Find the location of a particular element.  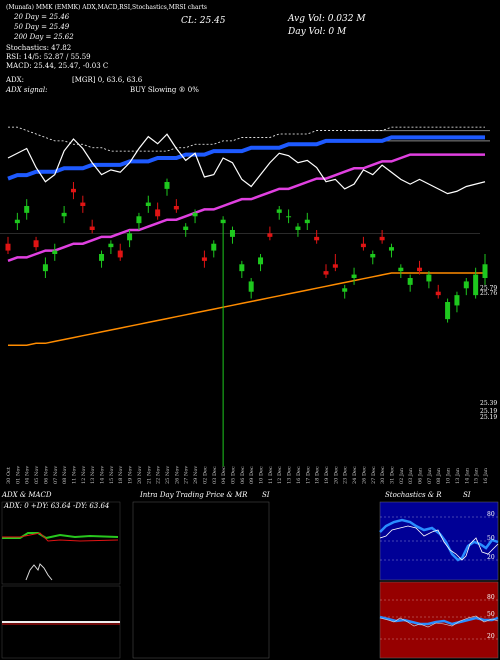

date-label: 15 Nov is located at coordinates (112, 475).